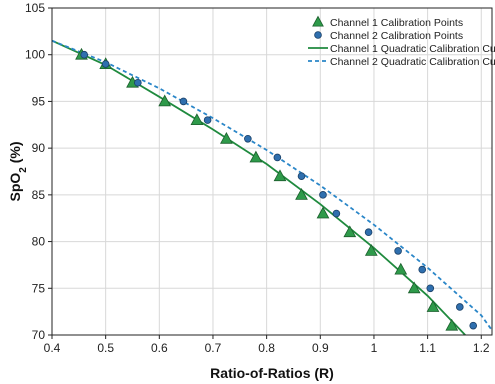 The height and width of the screenshot is (384, 495). What do you see at coordinates (318, 21) in the screenshot?
I see `legend-triangle-marker` at bounding box center [318, 21].